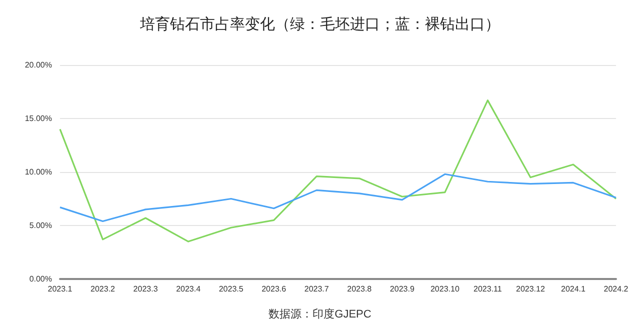 This screenshot has height=326, width=640. What do you see at coordinates (103, 289) in the screenshot?
I see `x-tick-label: 2023.2` at bounding box center [103, 289].